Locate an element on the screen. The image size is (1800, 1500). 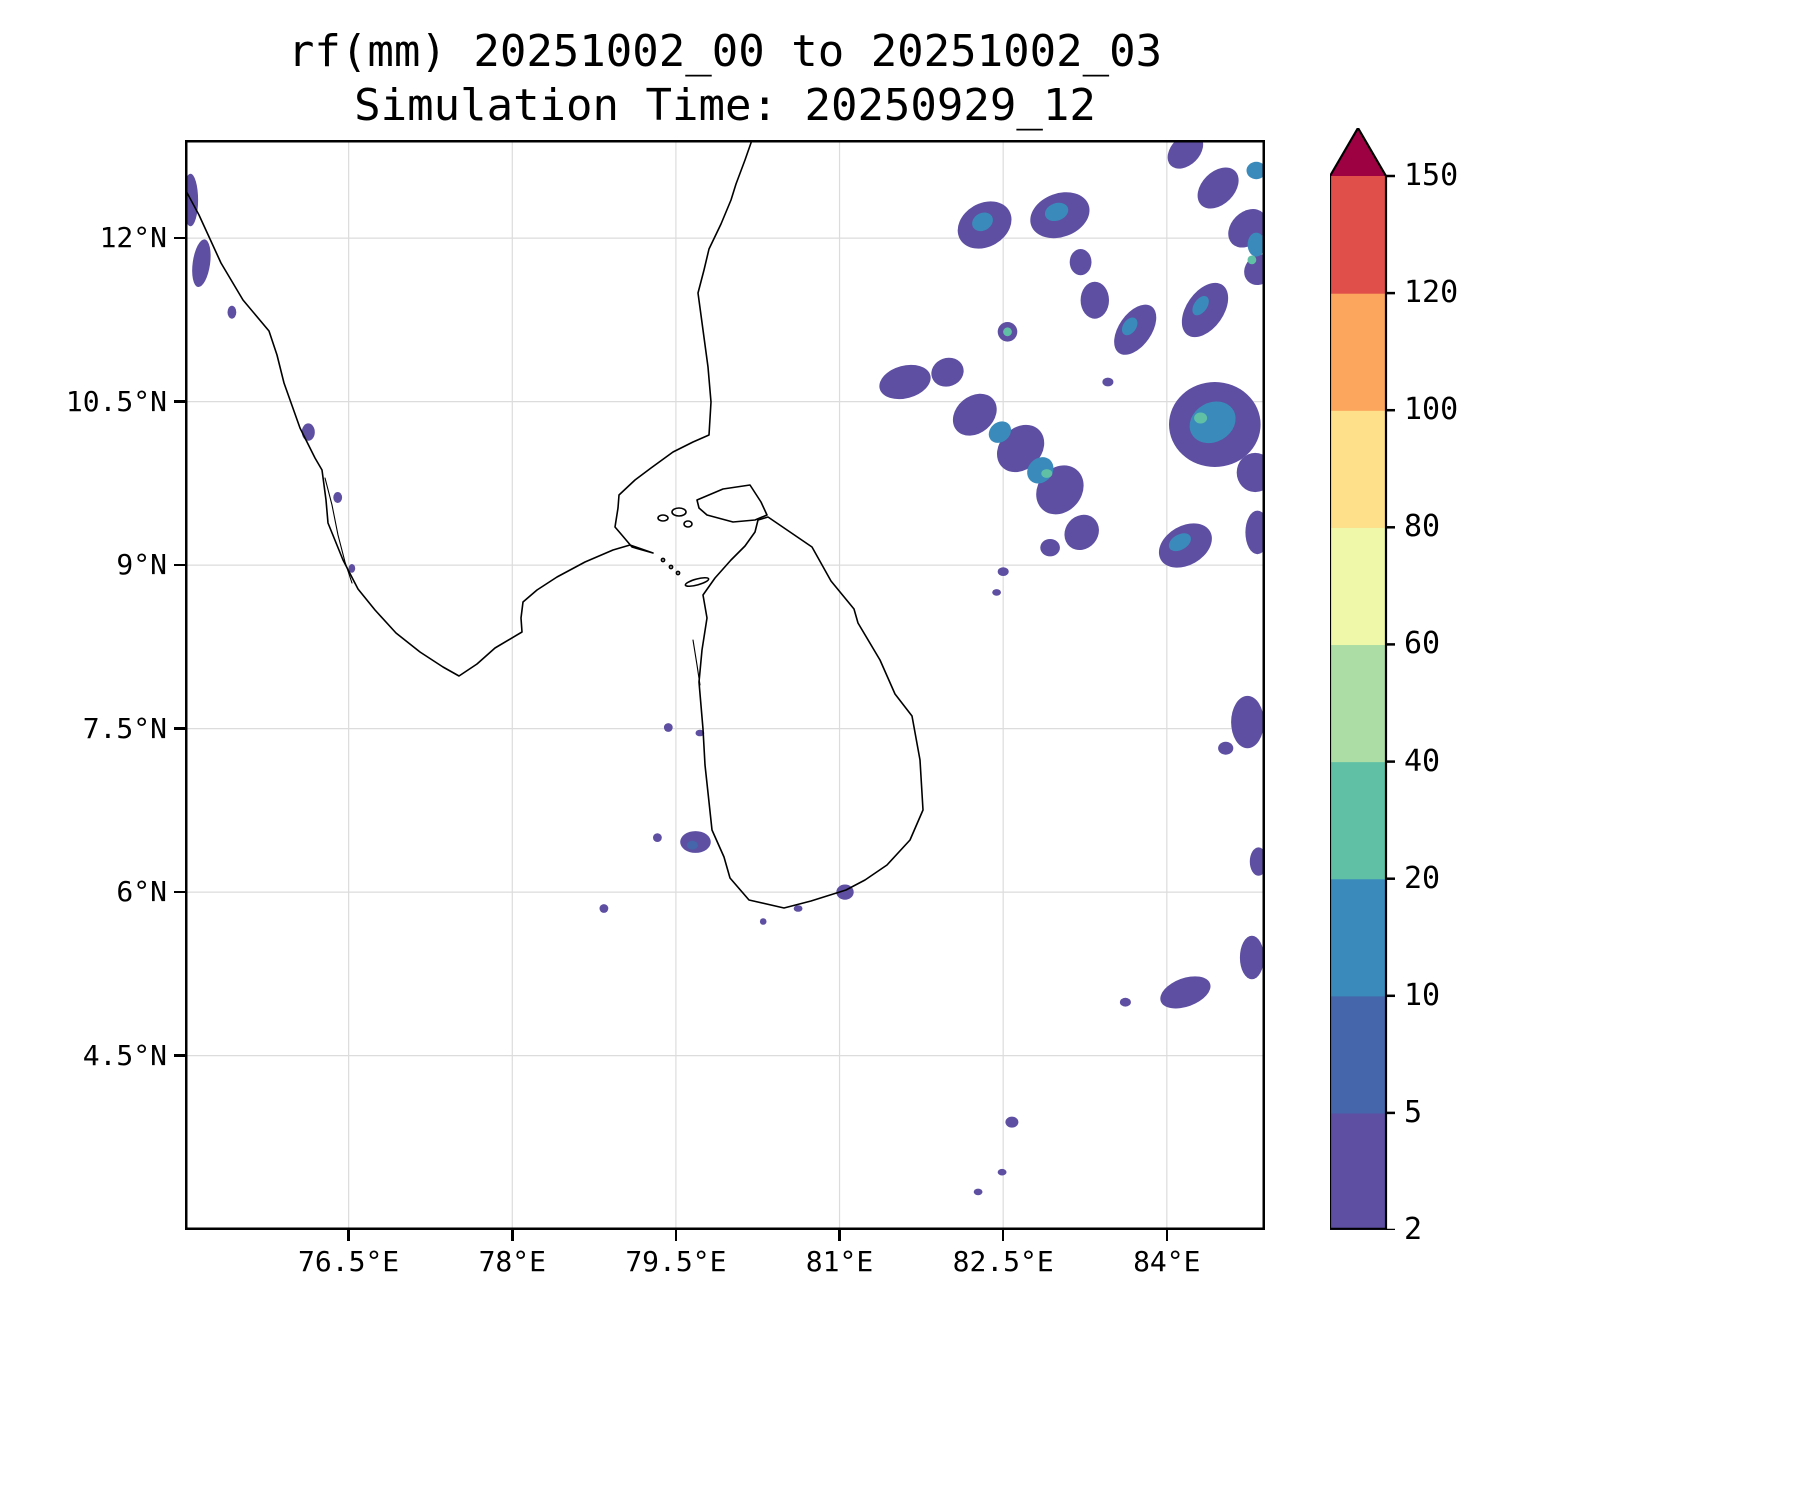
x-tick-label: 81°E is located at coordinates (839, 1261).